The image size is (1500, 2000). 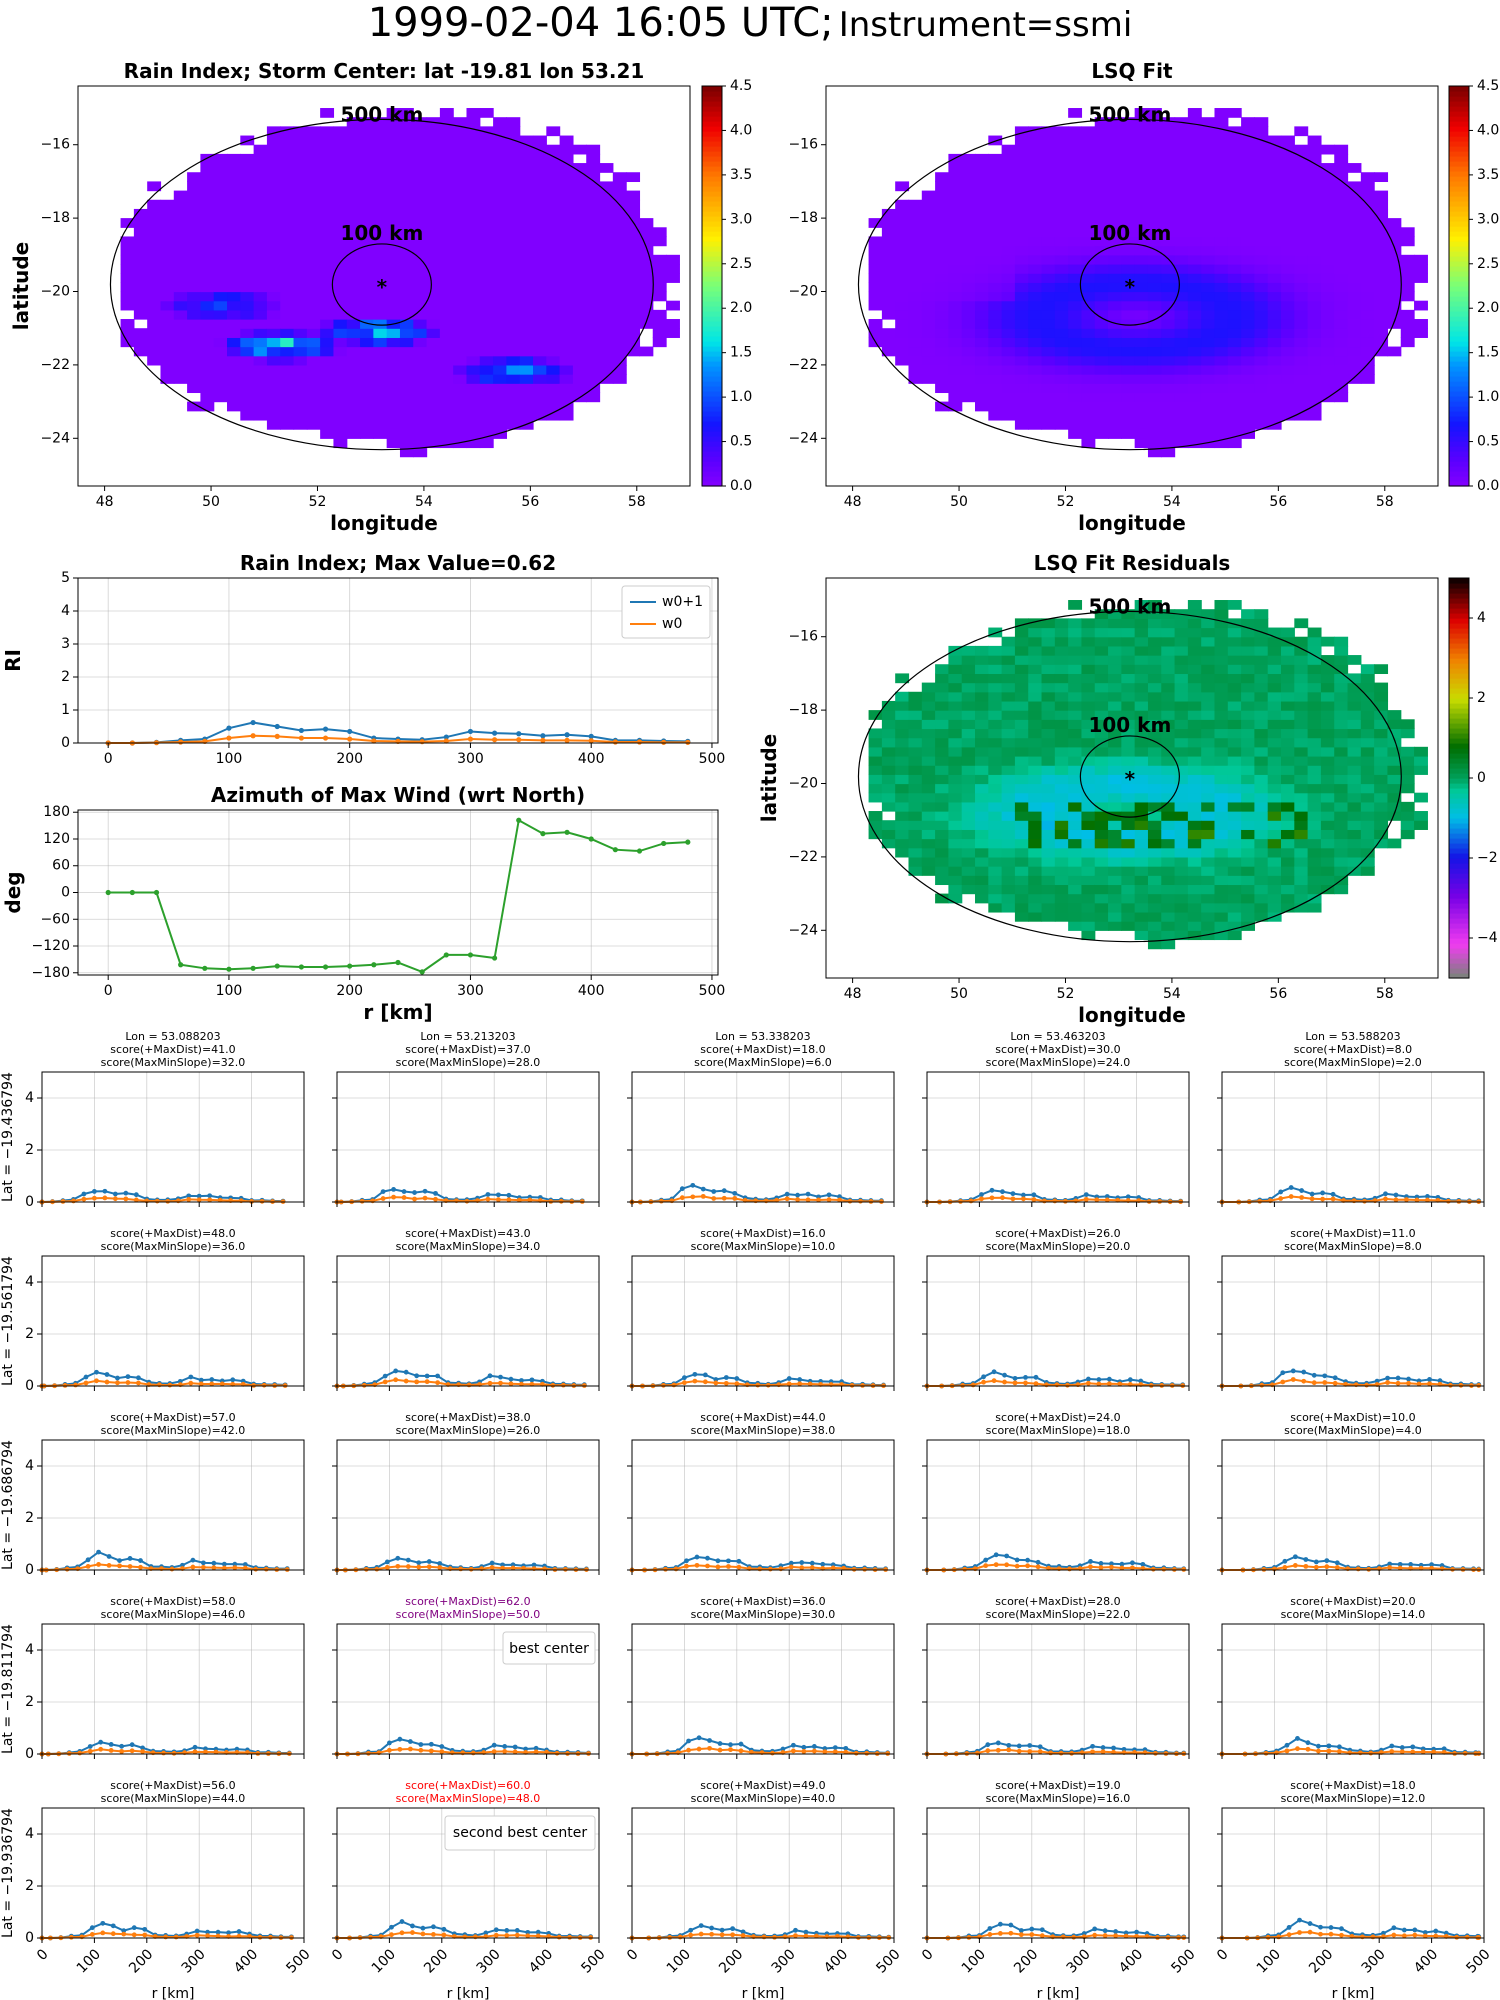 What do you see at coordinates (672, 624) in the screenshot?
I see `legend-label: w0` at bounding box center [672, 624].